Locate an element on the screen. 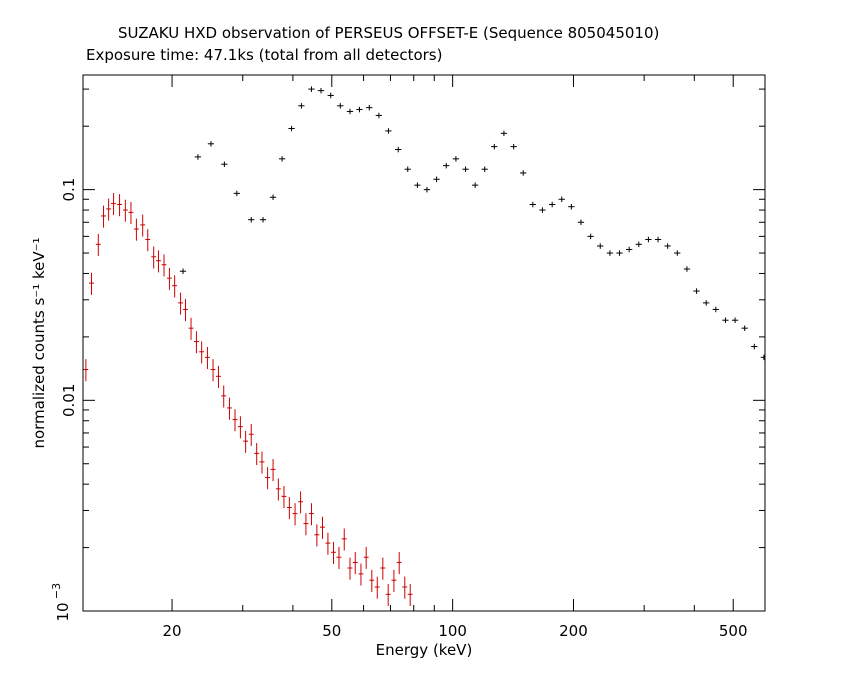 This screenshot has width=850, height=680. x-tick-label: 50 is located at coordinates (331, 631).